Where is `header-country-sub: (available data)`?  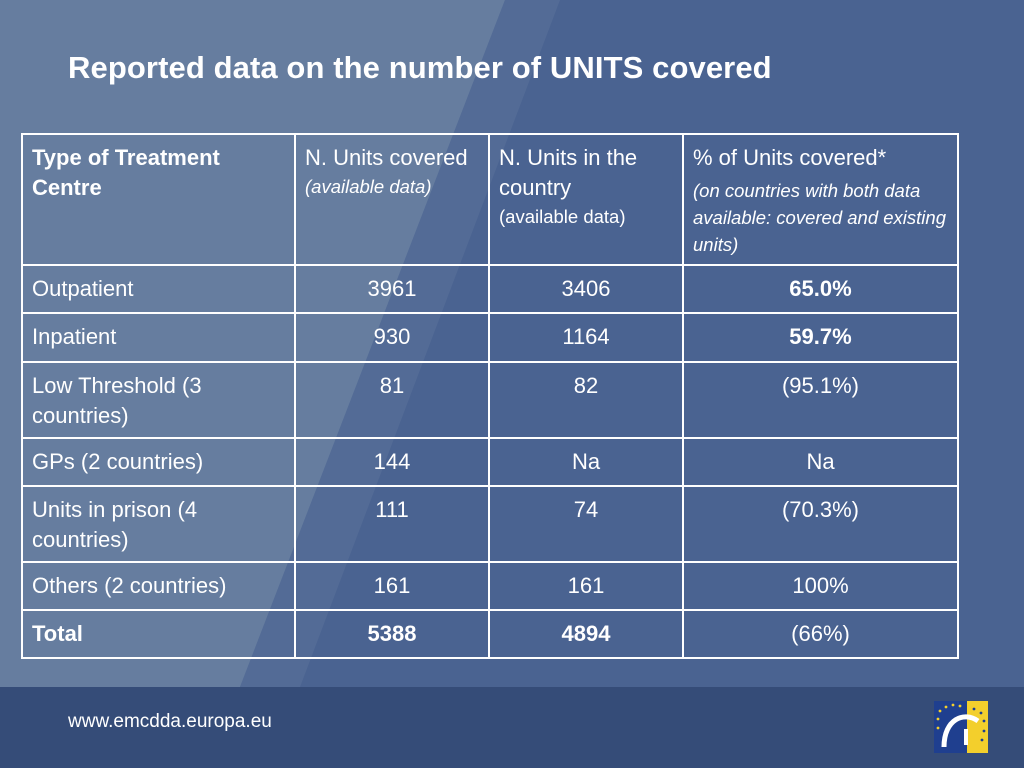
header-country-sub: (available data) is located at coordinates (562, 216).